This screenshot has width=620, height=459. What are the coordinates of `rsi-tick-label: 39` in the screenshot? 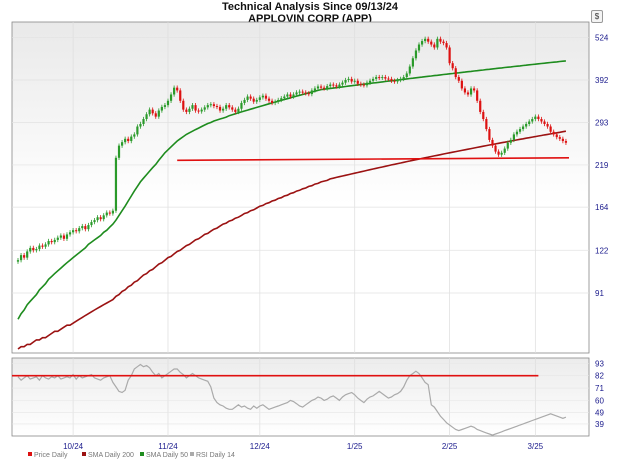 It's located at (599, 424).